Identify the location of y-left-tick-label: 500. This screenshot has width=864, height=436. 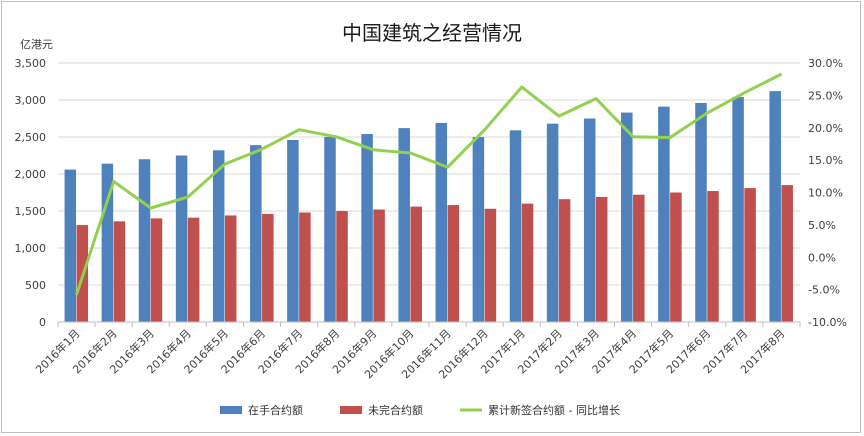
(35, 285).